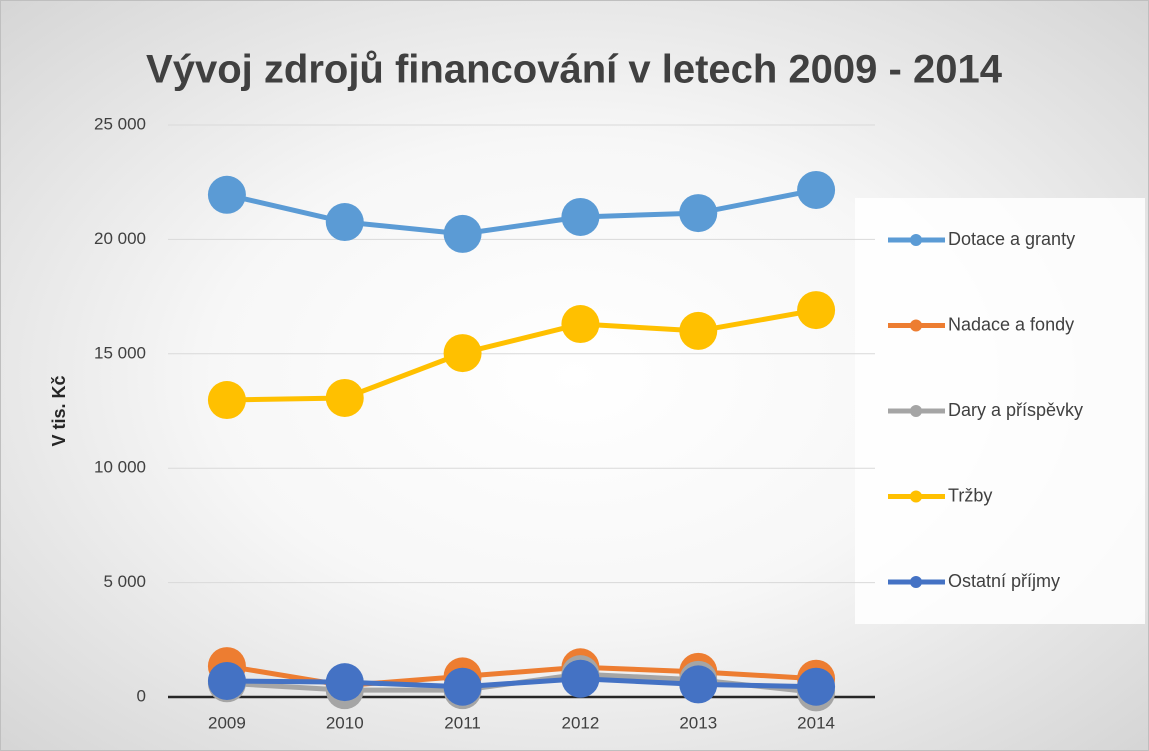  I want to click on y-tick-label: 10 000, so click(120, 467).